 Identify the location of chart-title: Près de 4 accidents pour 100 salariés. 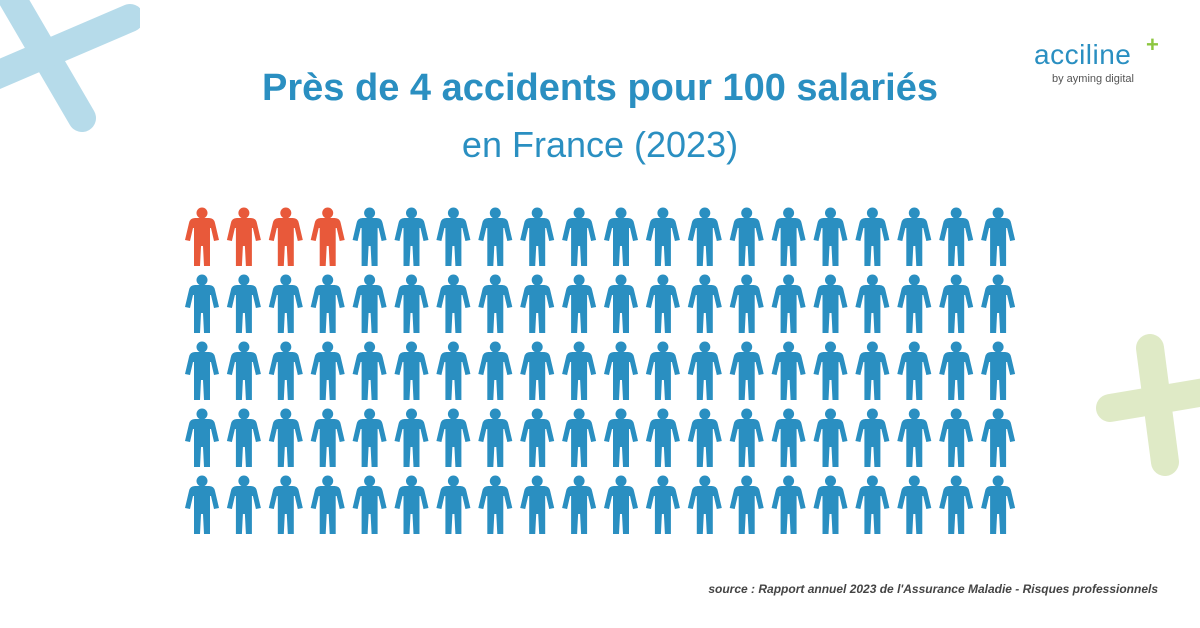
(600, 88).